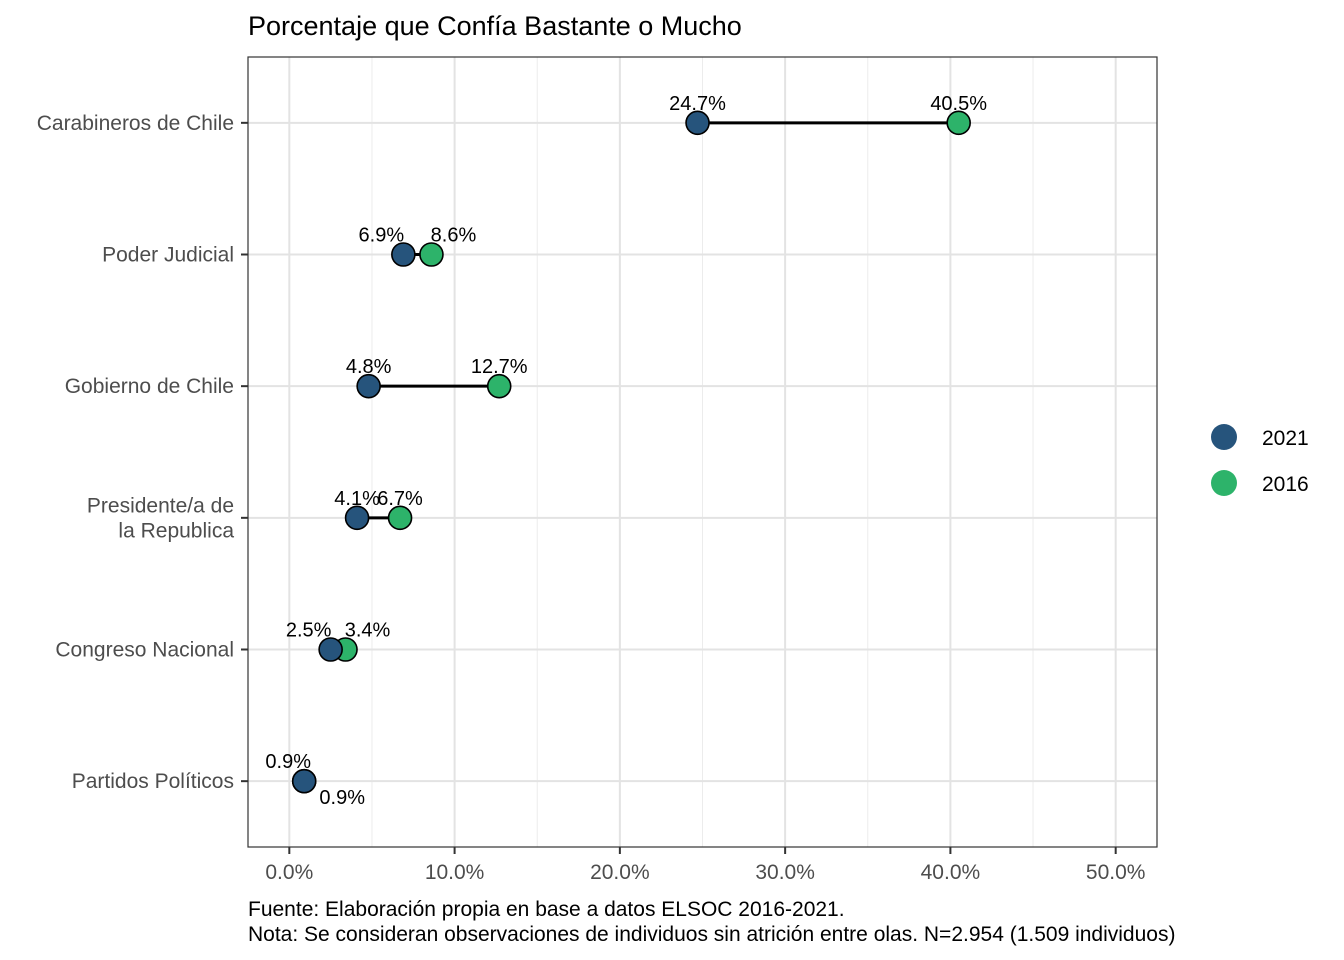  What do you see at coordinates (135, 123) in the screenshot?
I see `y-tick-label: Carabineros de Chile` at bounding box center [135, 123].